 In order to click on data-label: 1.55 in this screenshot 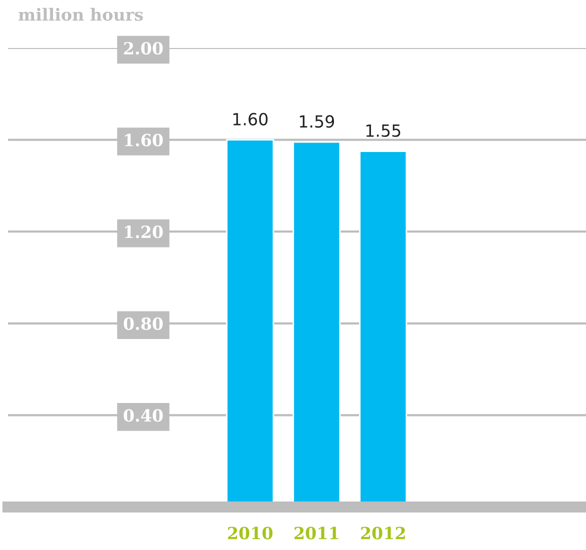, I will do `click(383, 130)`.